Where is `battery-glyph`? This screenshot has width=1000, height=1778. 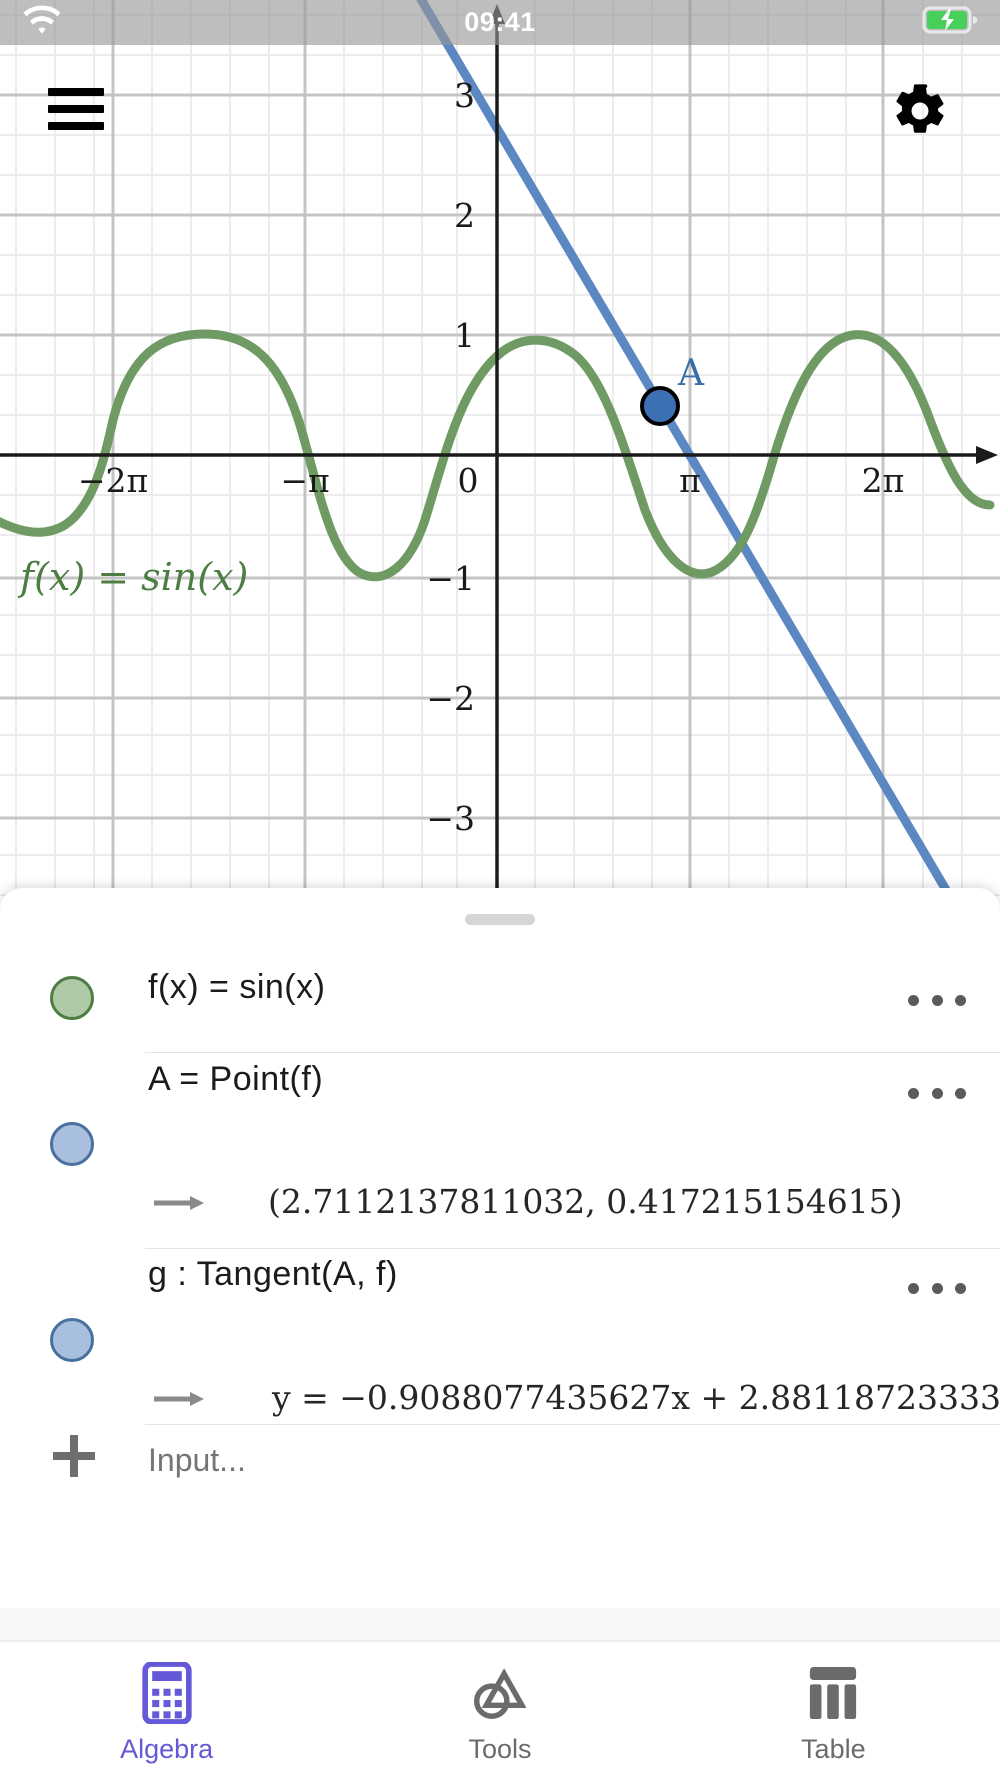 battery-glyph is located at coordinates (950, 20).